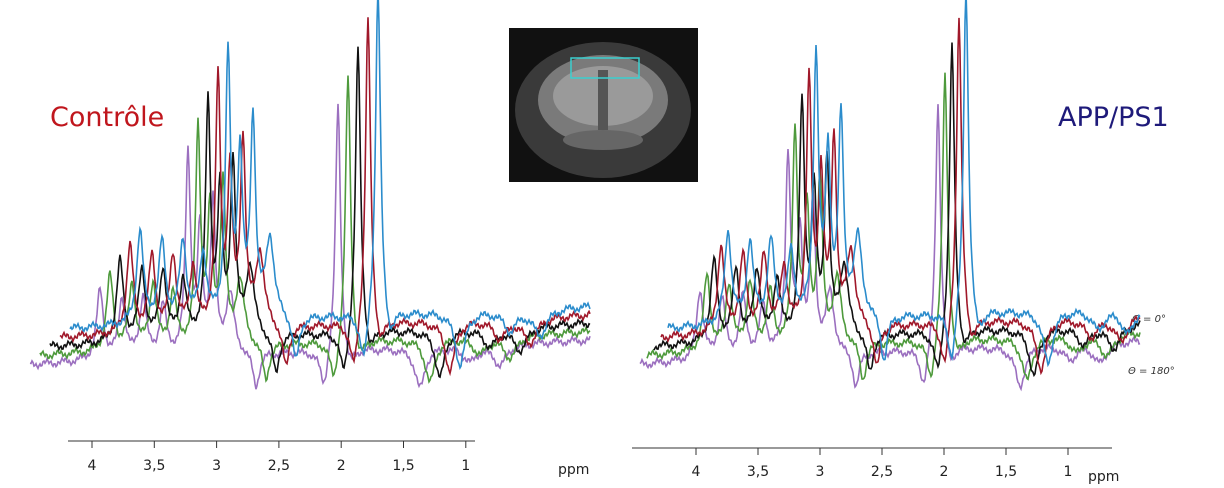 Image resolution: width=1224 pixels, height=488 pixels. I want to click on group-title: Contrôle, so click(107, 117).